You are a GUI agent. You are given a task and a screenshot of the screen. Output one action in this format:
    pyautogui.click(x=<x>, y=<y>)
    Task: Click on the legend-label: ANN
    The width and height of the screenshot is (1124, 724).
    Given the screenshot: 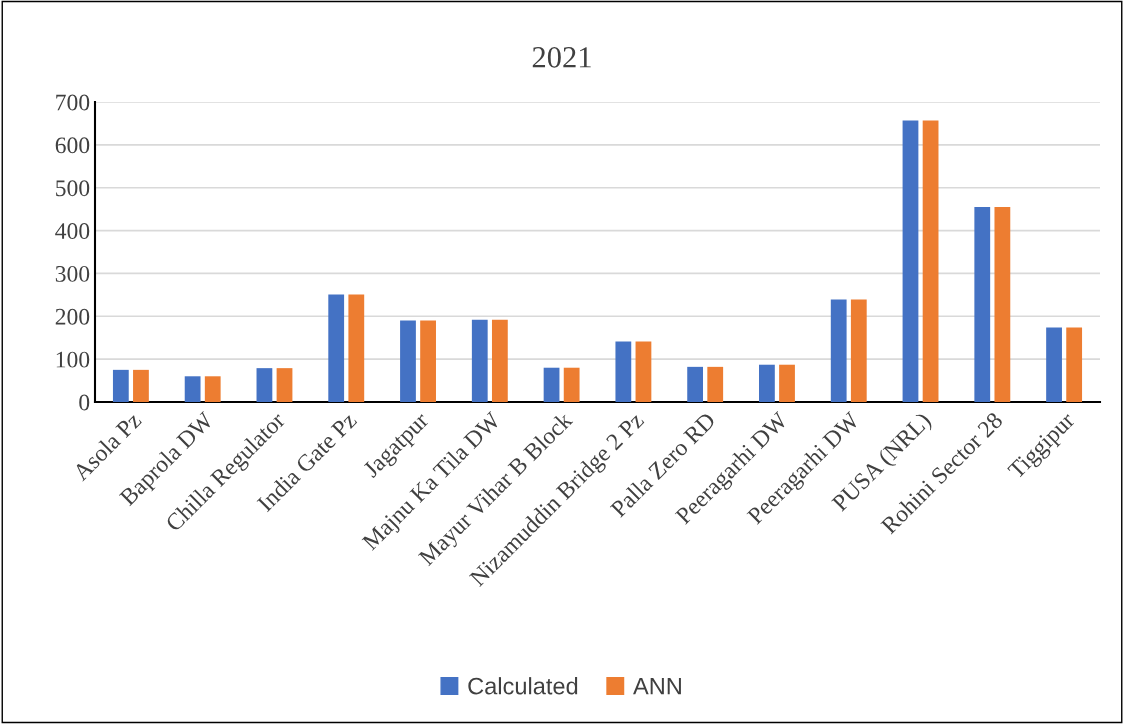 What is the action you would take?
    pyautogui.click(x=657, y=686)
    